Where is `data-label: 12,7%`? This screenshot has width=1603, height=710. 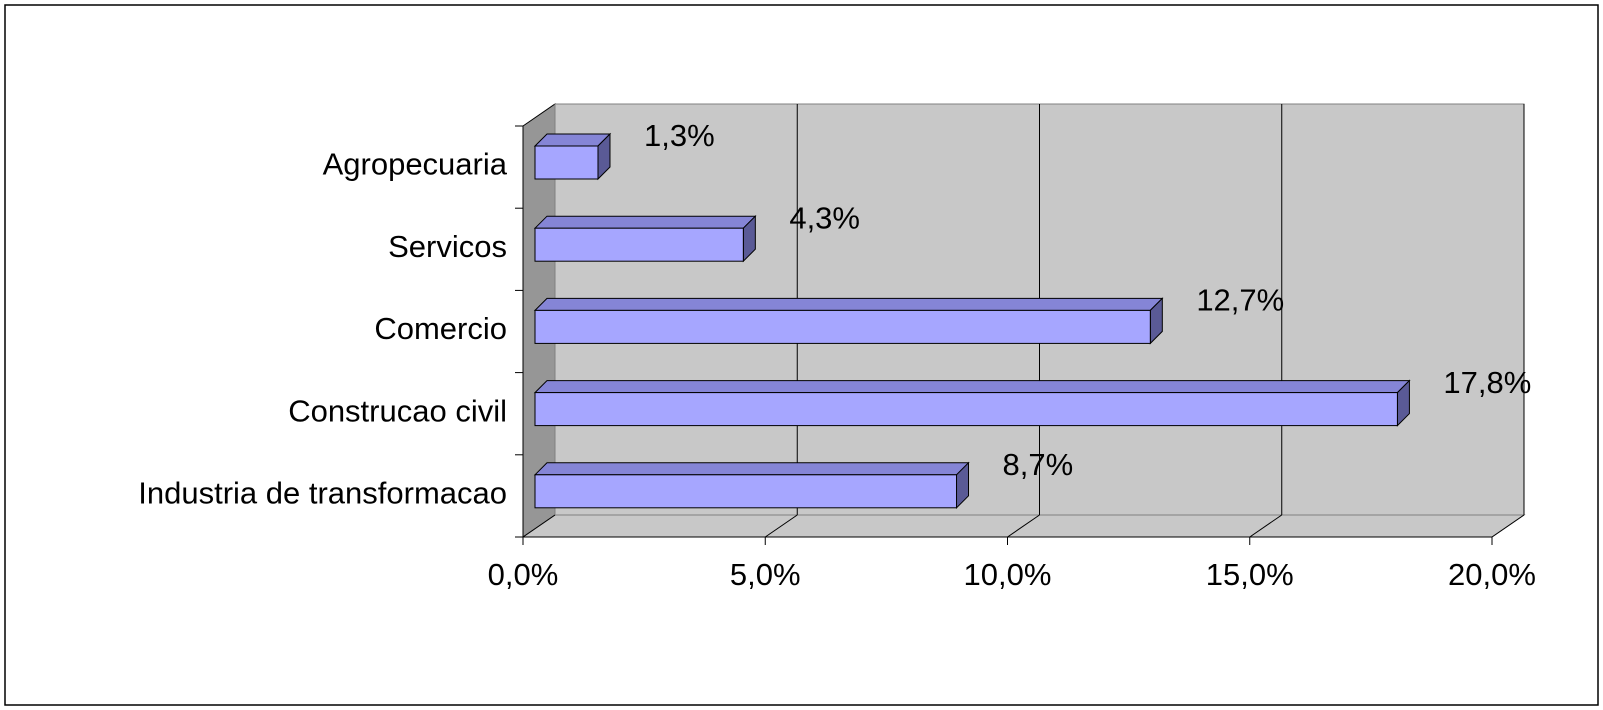 data-label: 12,7% is located at coordinates (1240, 300).